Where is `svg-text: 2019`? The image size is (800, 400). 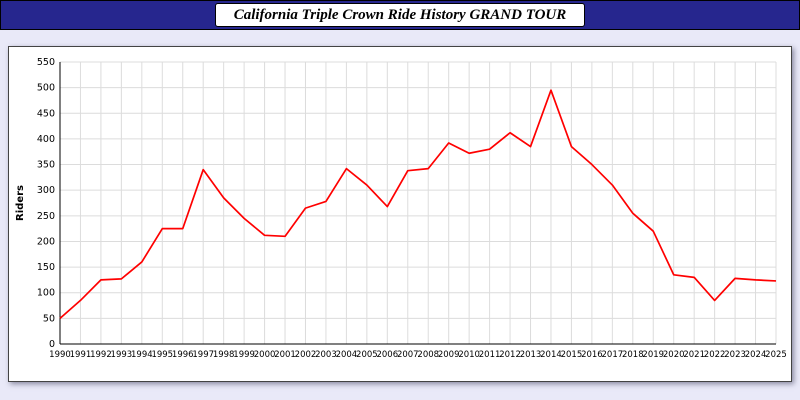
svg-text: 2019 is located at coordinates (653, 355).